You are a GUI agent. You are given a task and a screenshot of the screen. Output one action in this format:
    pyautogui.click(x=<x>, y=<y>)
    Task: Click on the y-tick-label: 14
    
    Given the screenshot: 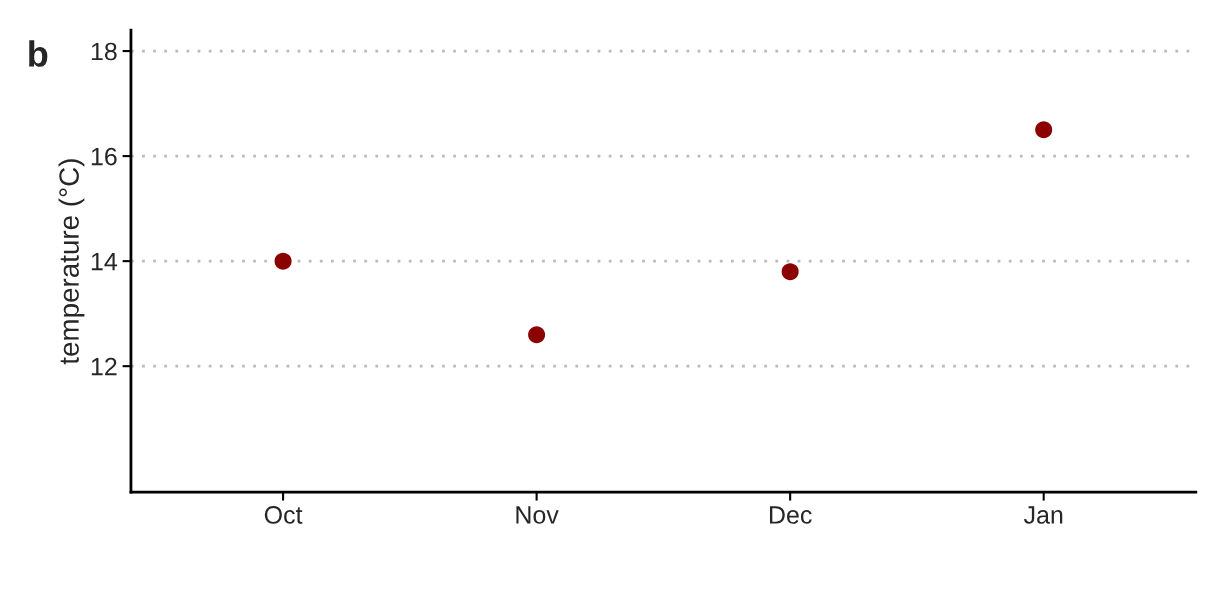 What is the action you would take?
    pyautogui.click(x=104, y=261)
    